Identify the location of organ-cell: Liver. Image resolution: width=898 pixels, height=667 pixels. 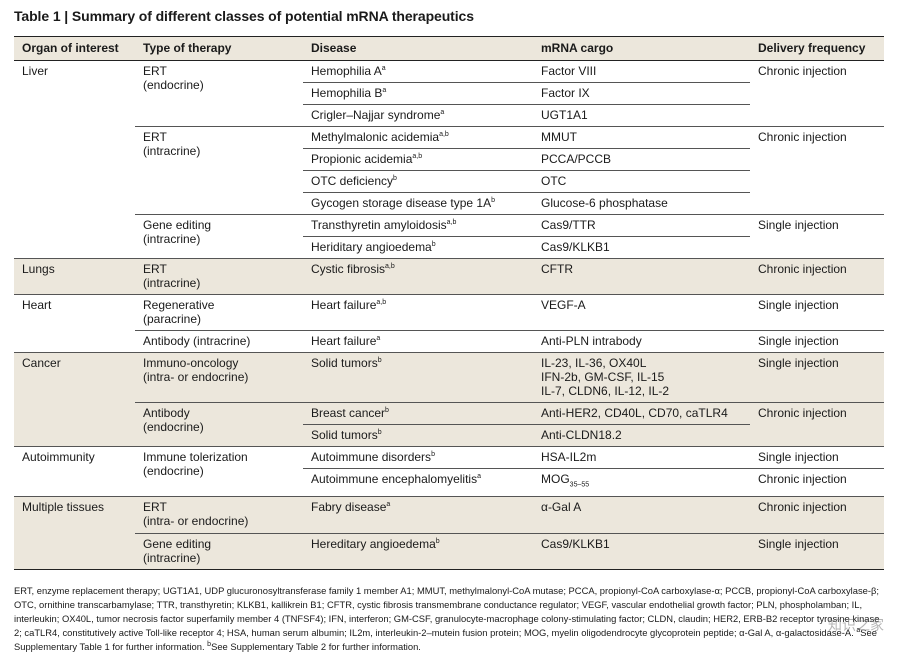
(74, 160).